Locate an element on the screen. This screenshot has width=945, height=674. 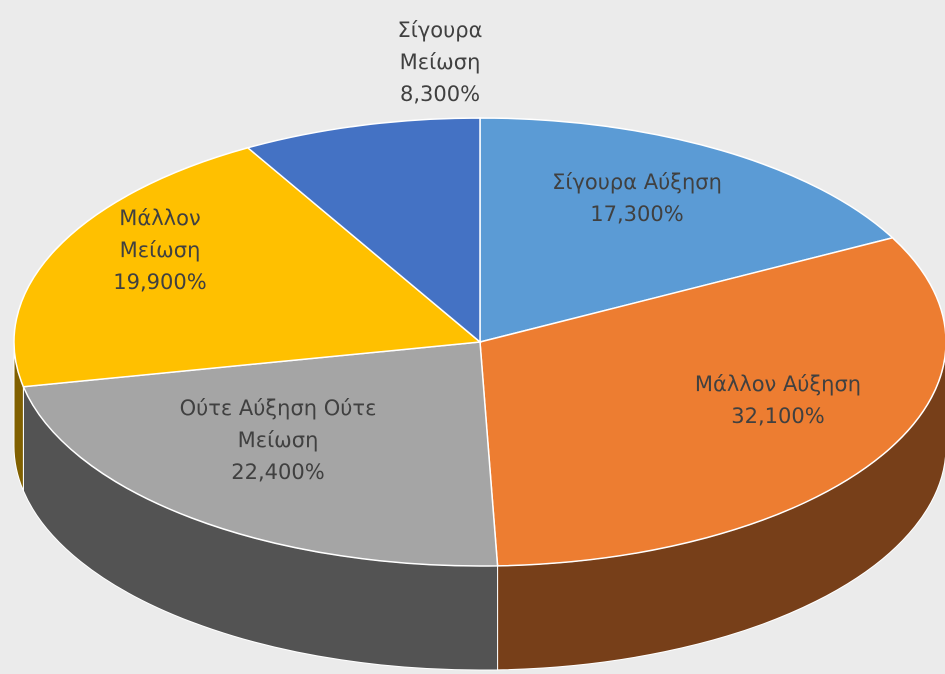
category-label: Μάλλον Αύξηση is located at coordinates (778, 384).